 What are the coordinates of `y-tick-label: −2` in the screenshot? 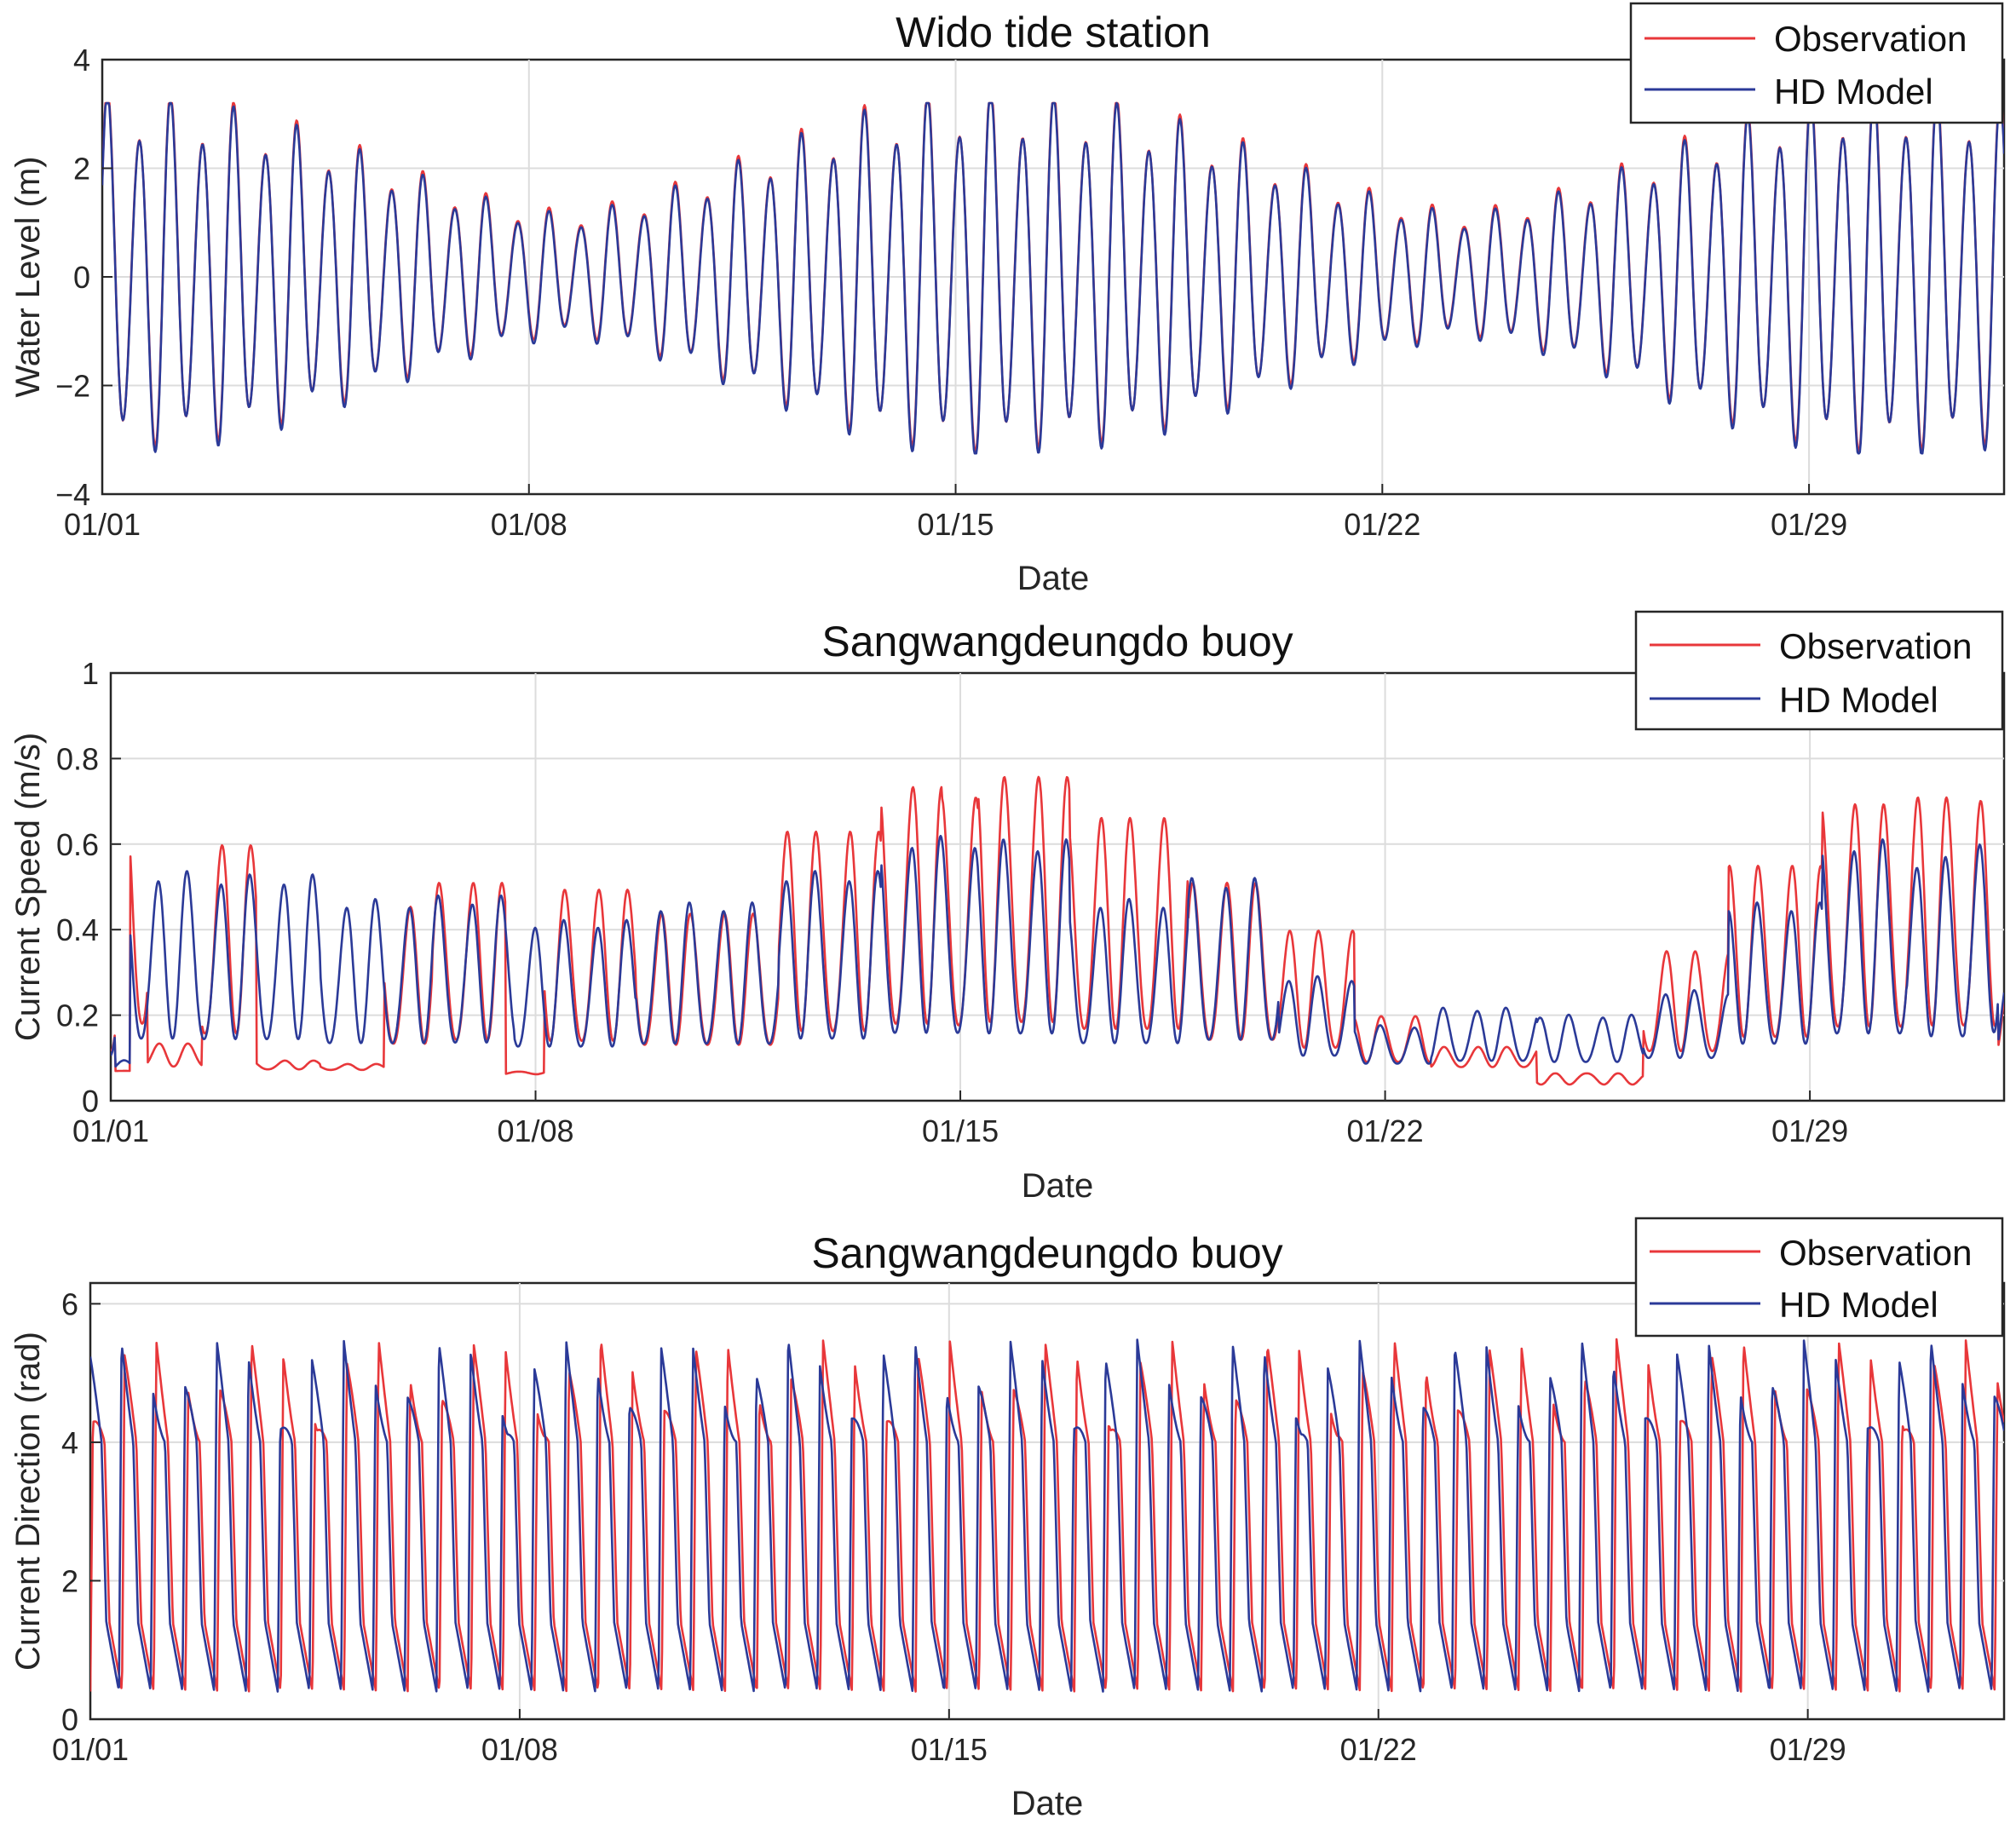 It's located at (72, 386).